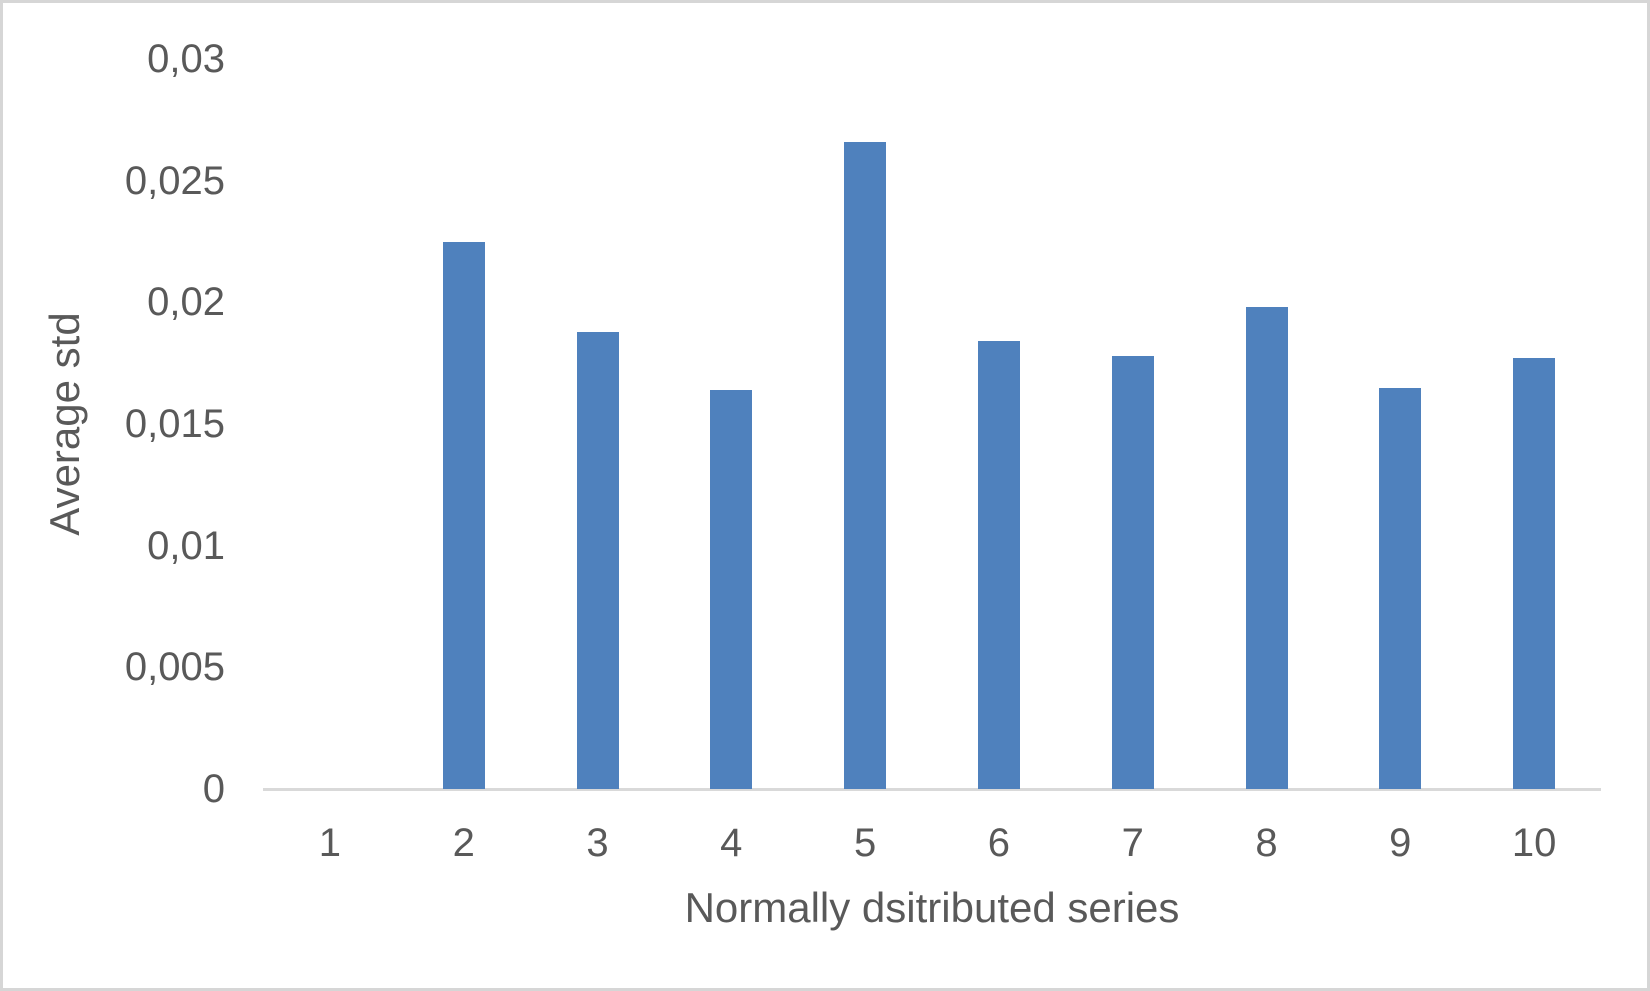  I want to click on x-tick-label: 2, so click(463, 843).